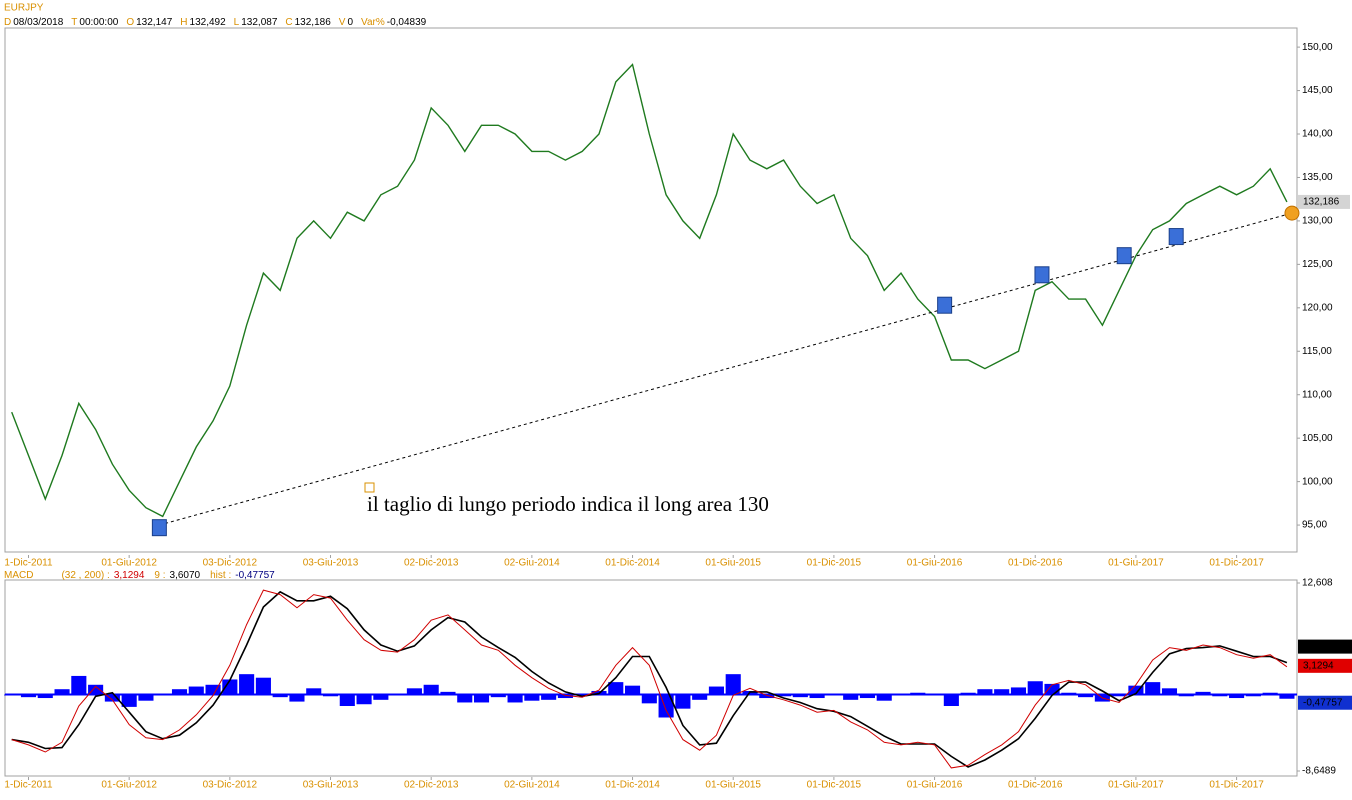 Image resolution: width=1352 pixels, height=800 pixels. What do you see at coordinates (834, 785) in the screenshot?
I see `x-tick-label: 01-Dic-2015` at bounding box center [834, 785].